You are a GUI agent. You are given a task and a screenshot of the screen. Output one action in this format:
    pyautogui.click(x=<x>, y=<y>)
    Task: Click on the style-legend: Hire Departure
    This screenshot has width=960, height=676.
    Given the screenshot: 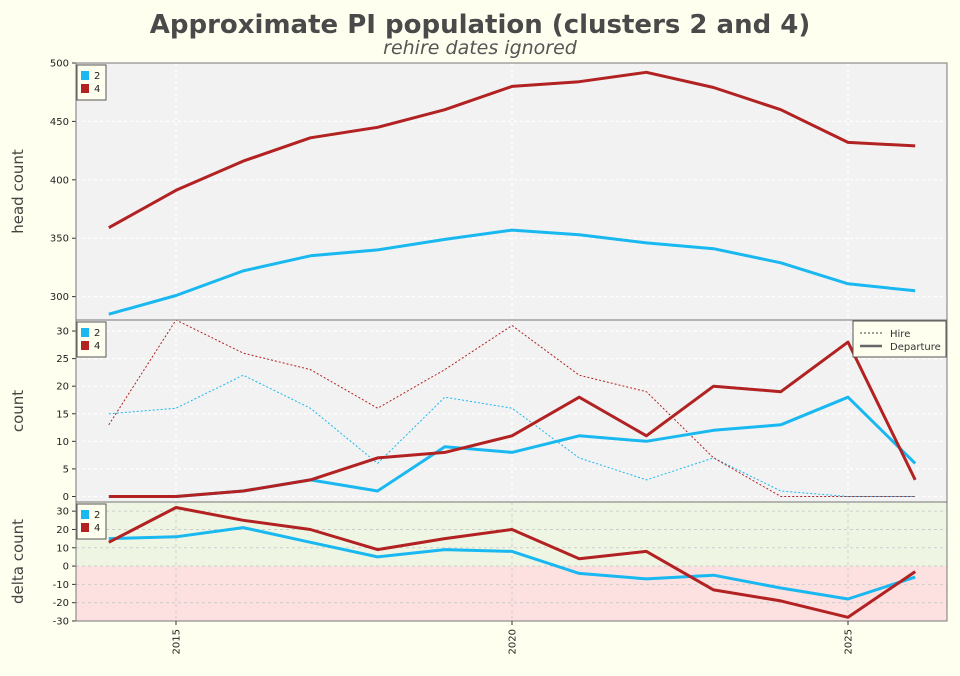 What is the action you would take?
    pyautogui.click(x=899, y=339)
    